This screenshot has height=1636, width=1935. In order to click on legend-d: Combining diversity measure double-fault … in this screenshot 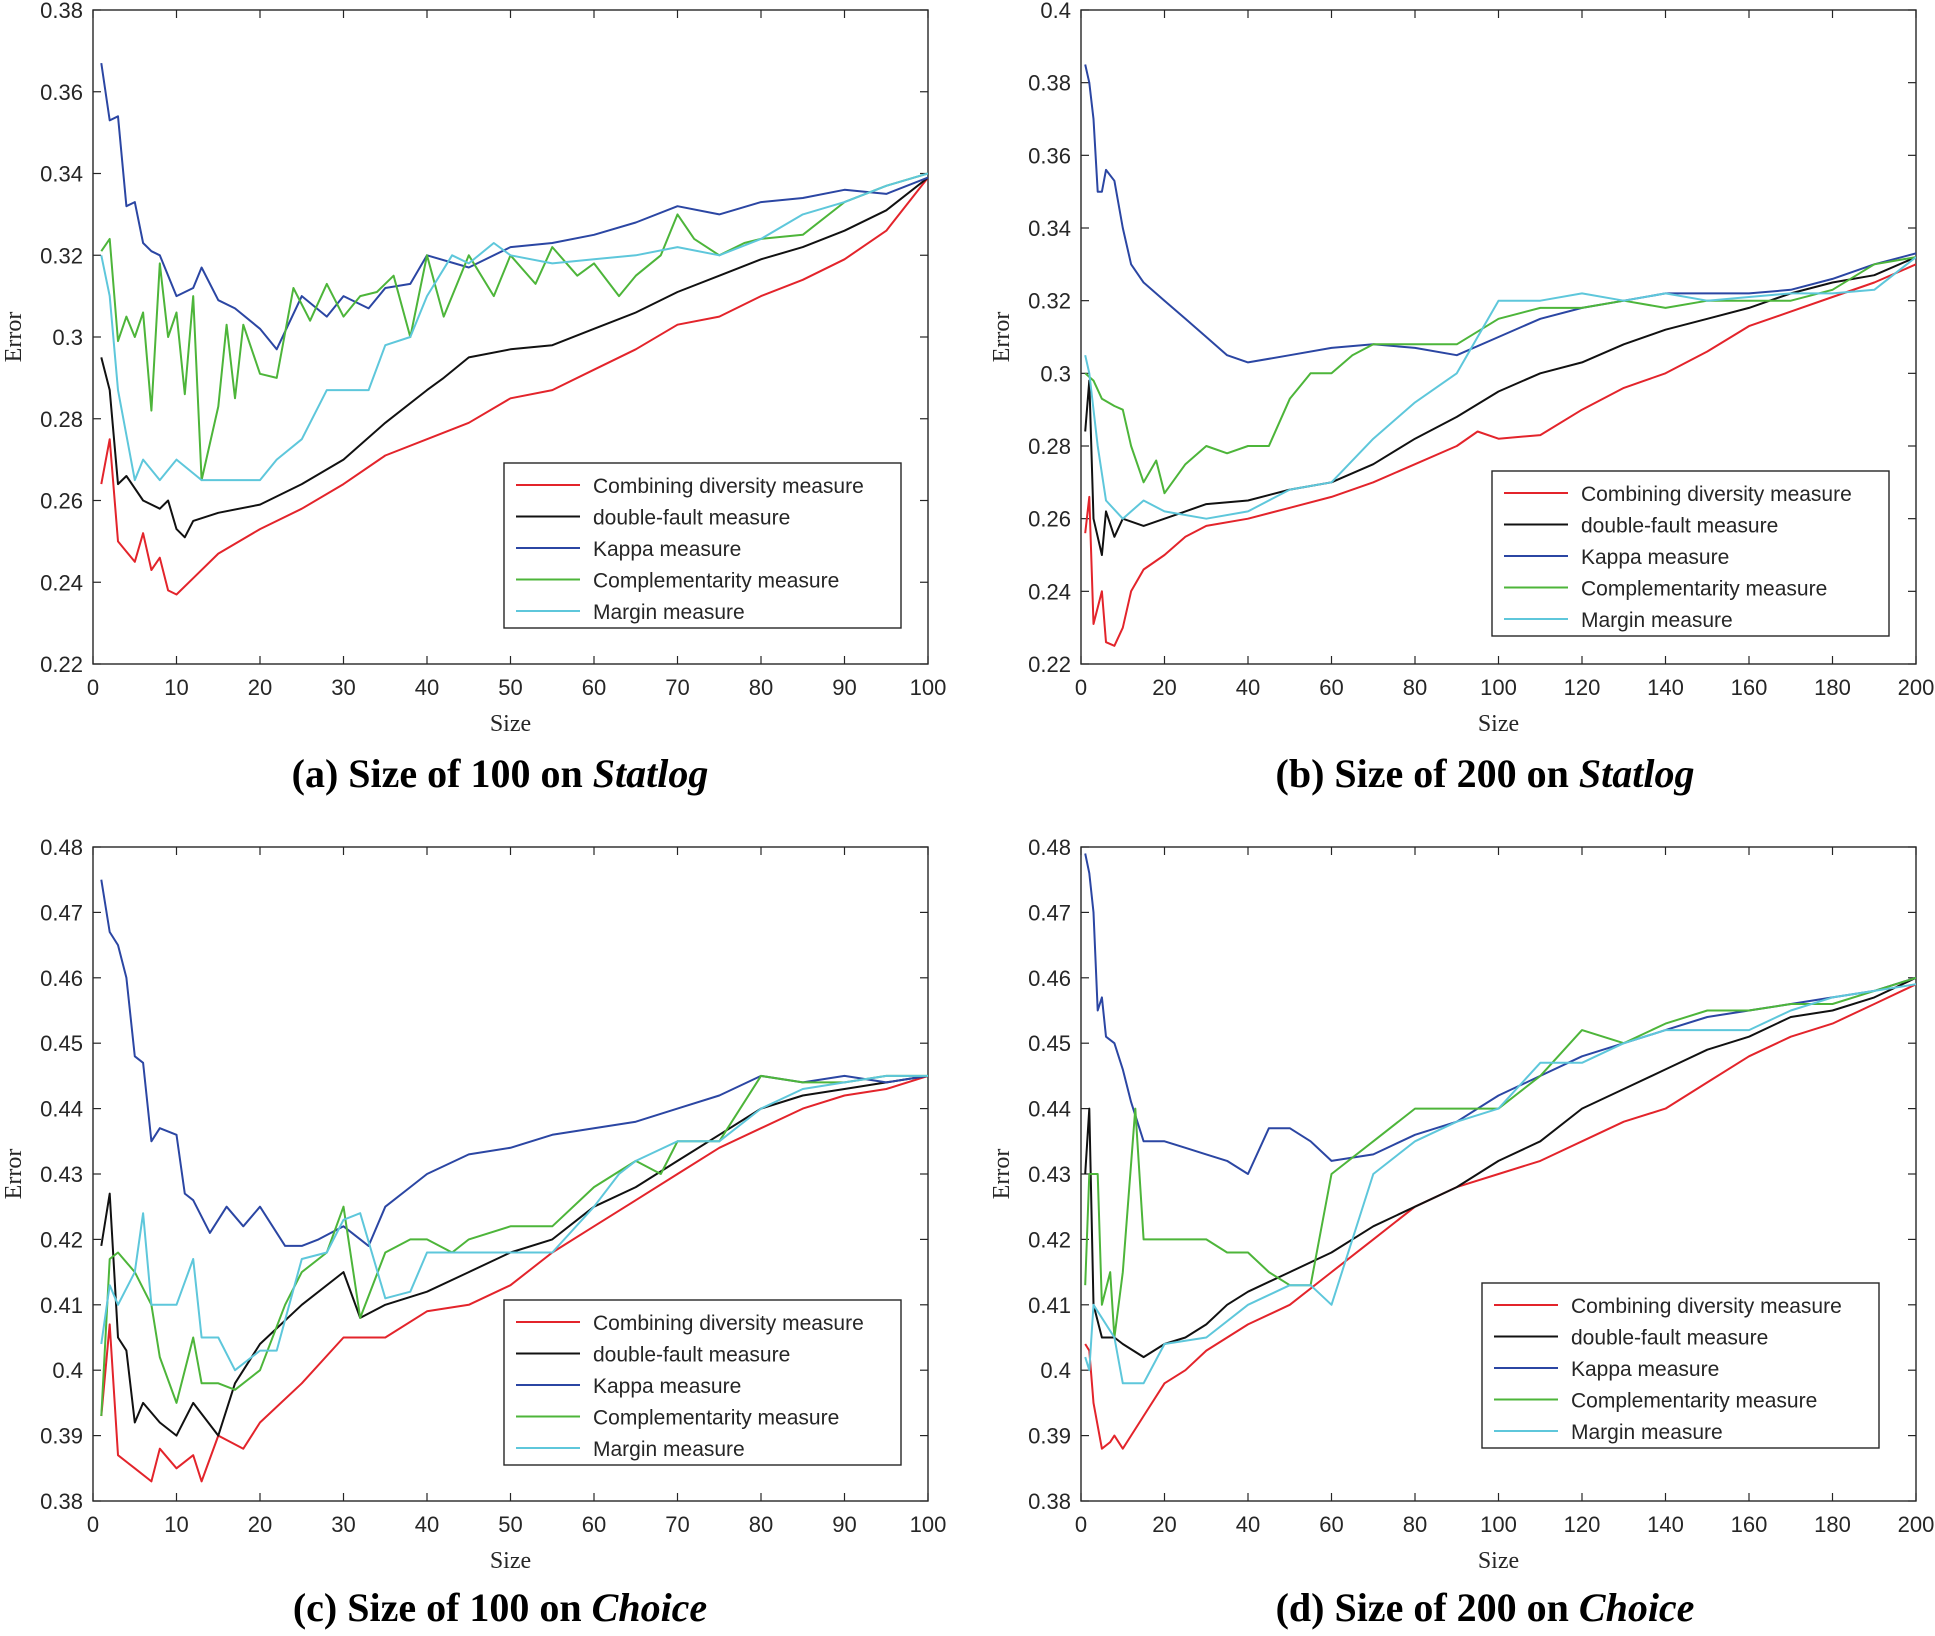, I will do `click(1680, 1365)`.